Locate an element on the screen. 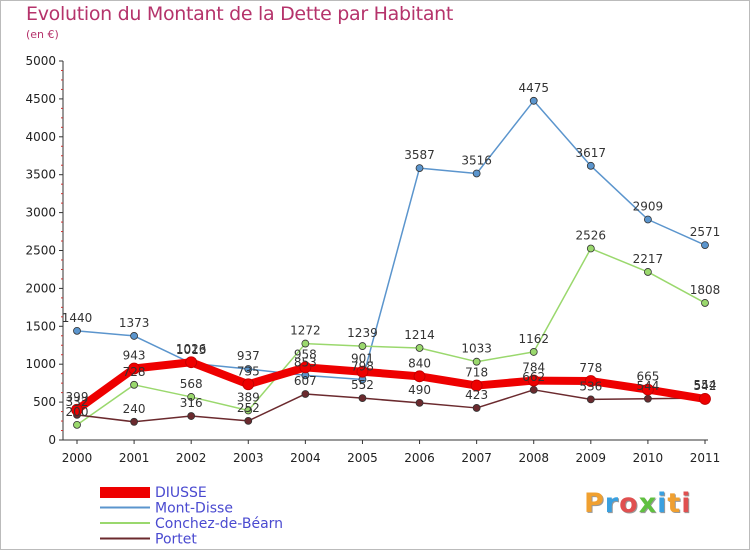  x-tick-label: 2011 is located at coordinates (705, 458).